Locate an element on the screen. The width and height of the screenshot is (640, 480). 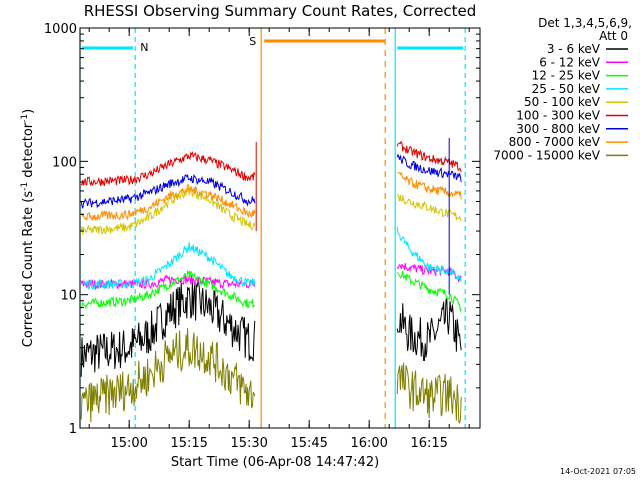
x-tick-label: 15:30 is located at coordinates (248, 443).